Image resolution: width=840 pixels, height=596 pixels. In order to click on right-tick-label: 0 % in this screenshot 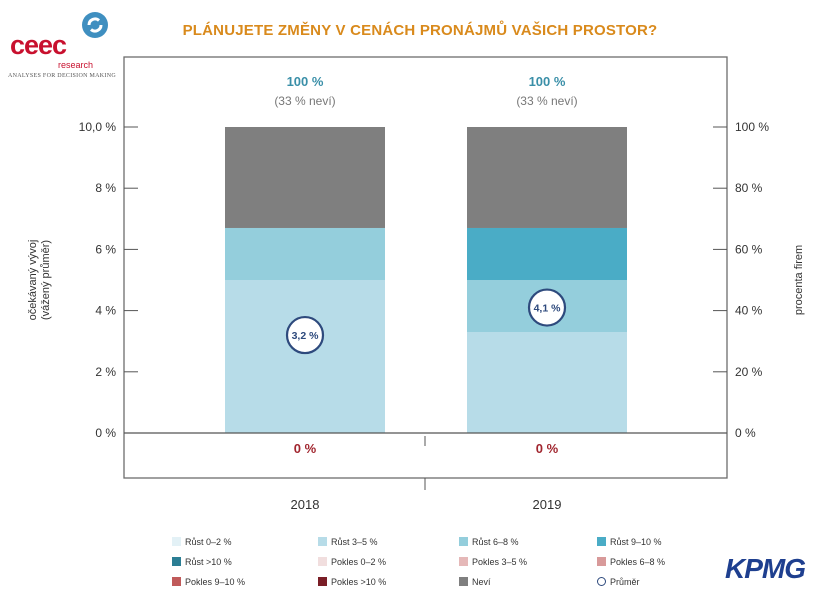, I will do `click(745, 433)`.